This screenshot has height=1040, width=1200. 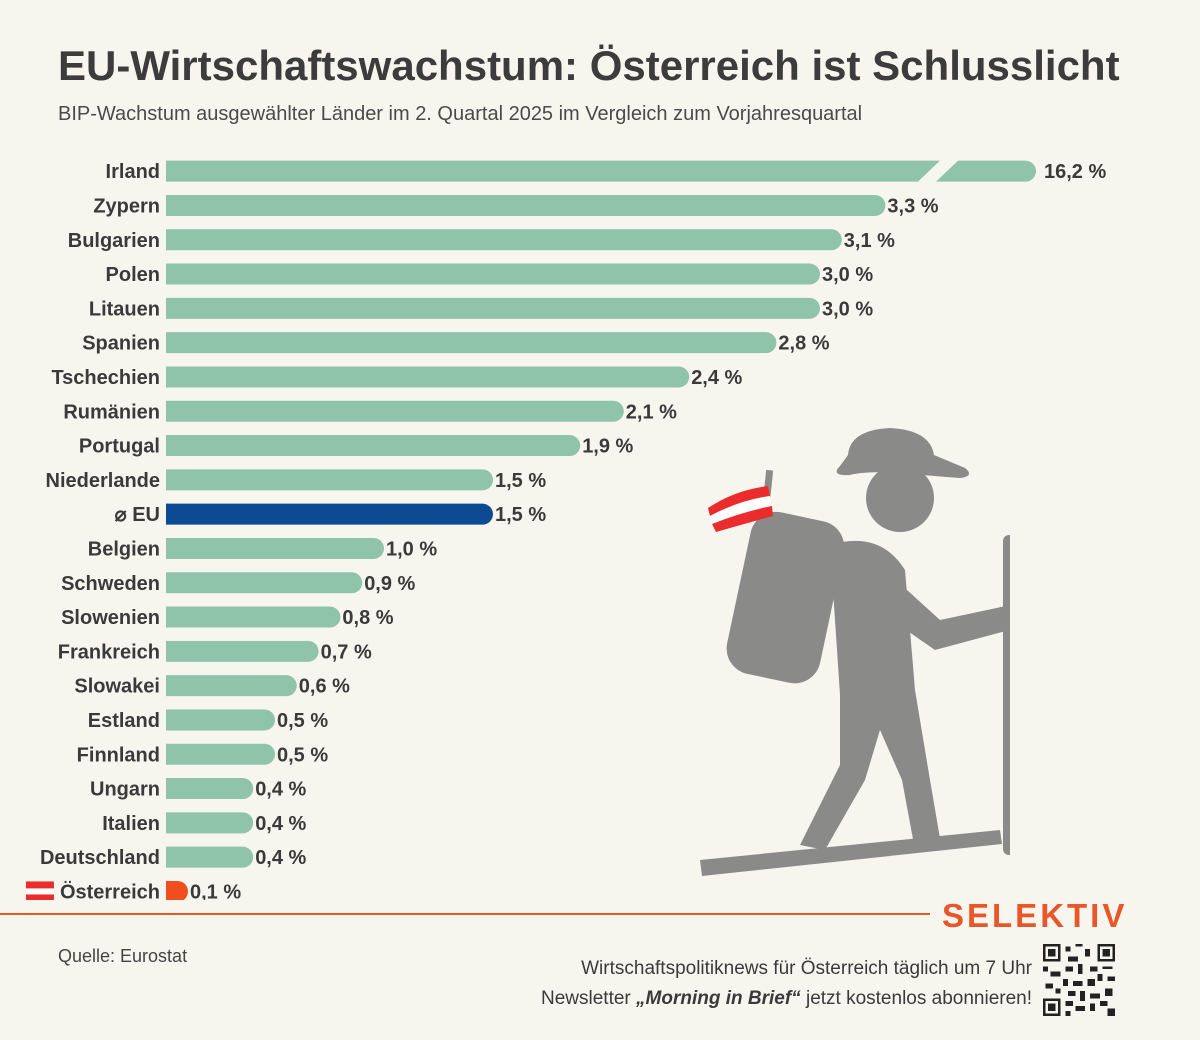 I want to click on qr-code-icon, so click(x=1079, y=980).